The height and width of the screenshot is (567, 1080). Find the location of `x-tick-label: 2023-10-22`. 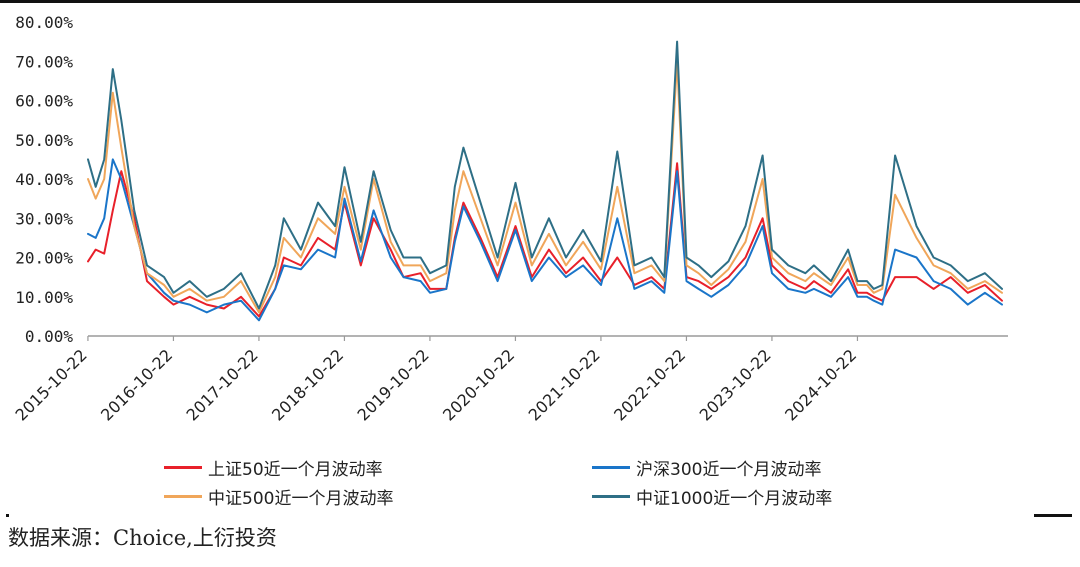

x-tick-label: 2023-10-22 is located at coordinates (735, 384).